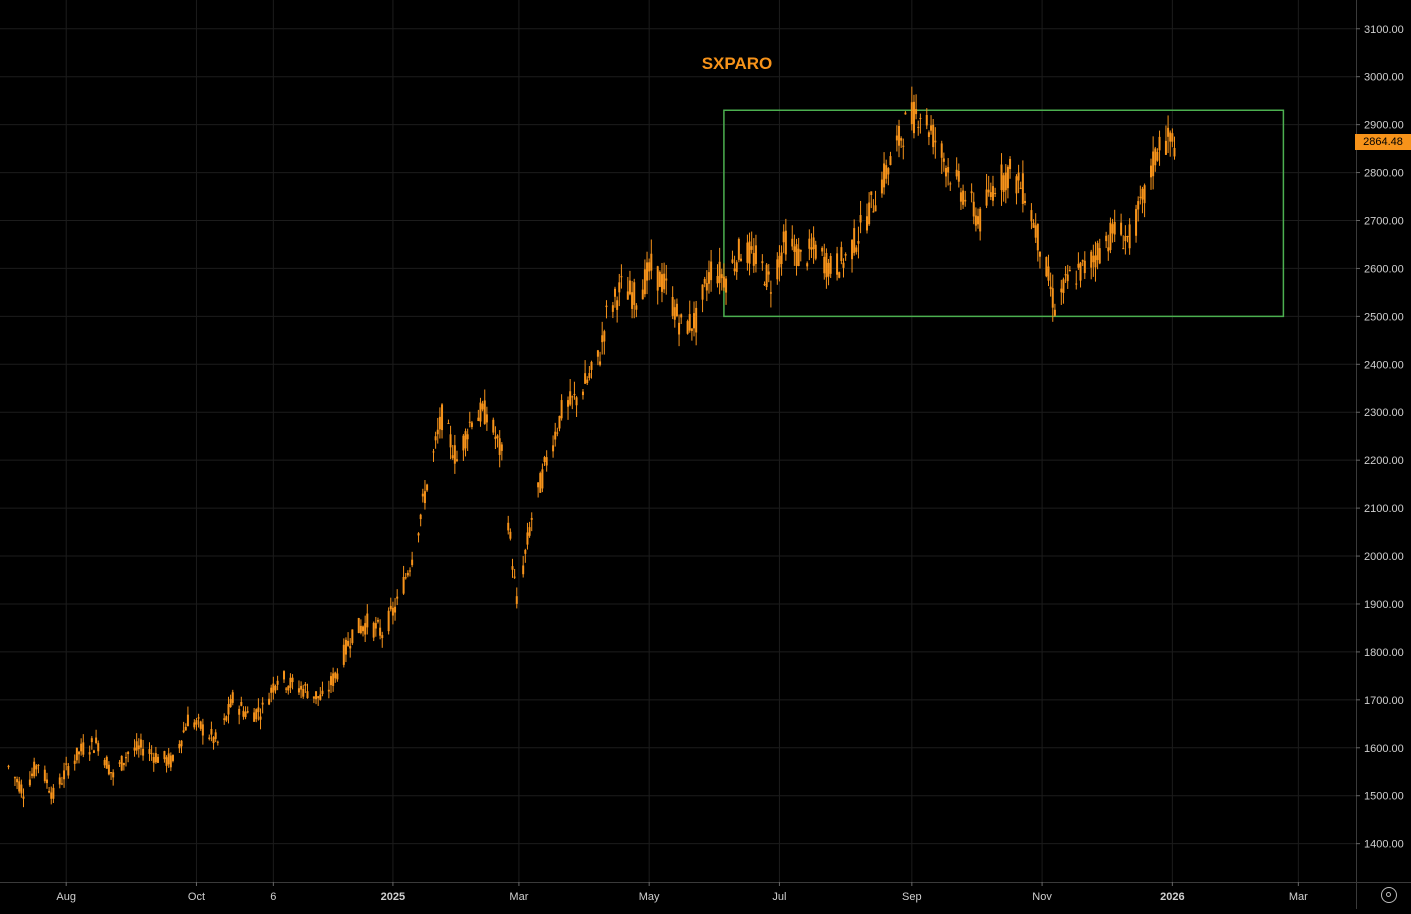 Image resolution: width=1411 pixels, height=914 pixels. What do you see at coordinates (1389, 895) in the screenshot?
I see `settings-gear-icon` at bounding box center [1389, 895].